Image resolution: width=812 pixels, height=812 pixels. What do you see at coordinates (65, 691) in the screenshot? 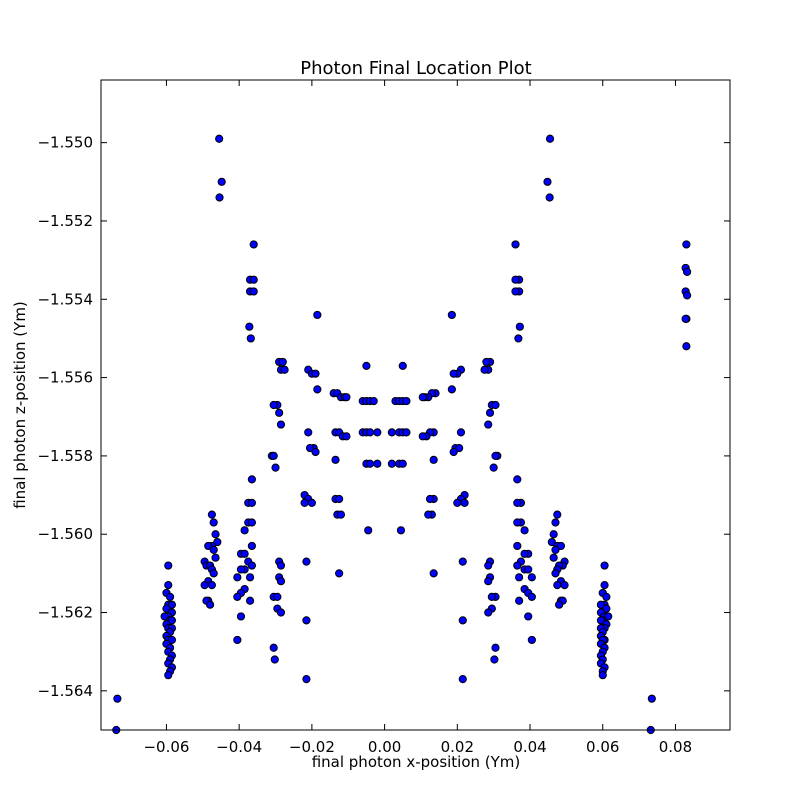
I see `y-tick-label: −1.564` at bounding box center [65, 691].